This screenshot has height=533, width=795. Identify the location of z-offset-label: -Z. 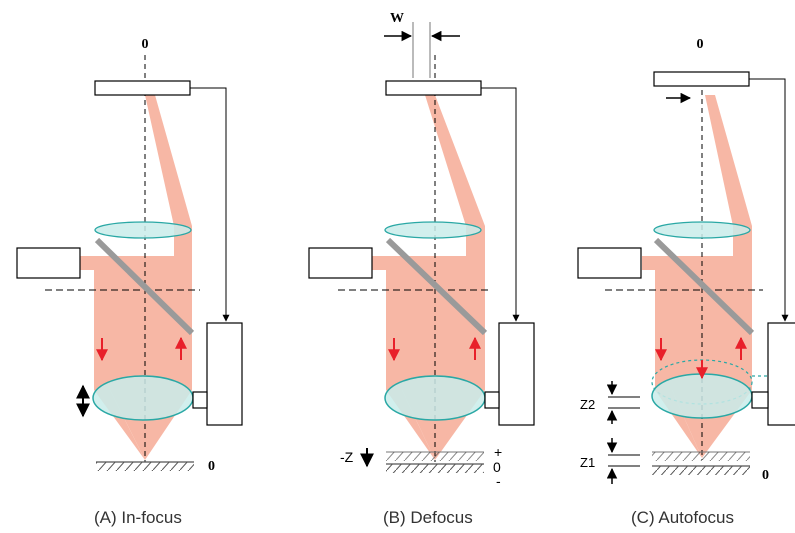
(347, 457).